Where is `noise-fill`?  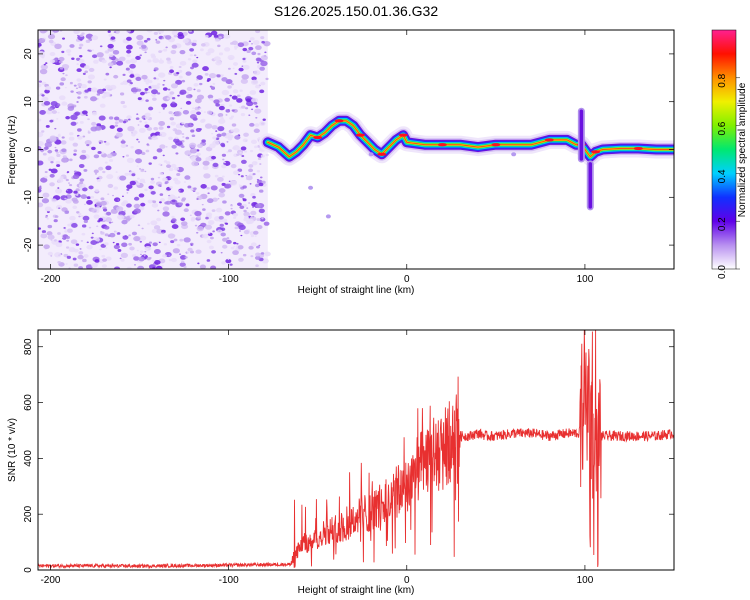 noise-fill is located at coordinates (153, 149).